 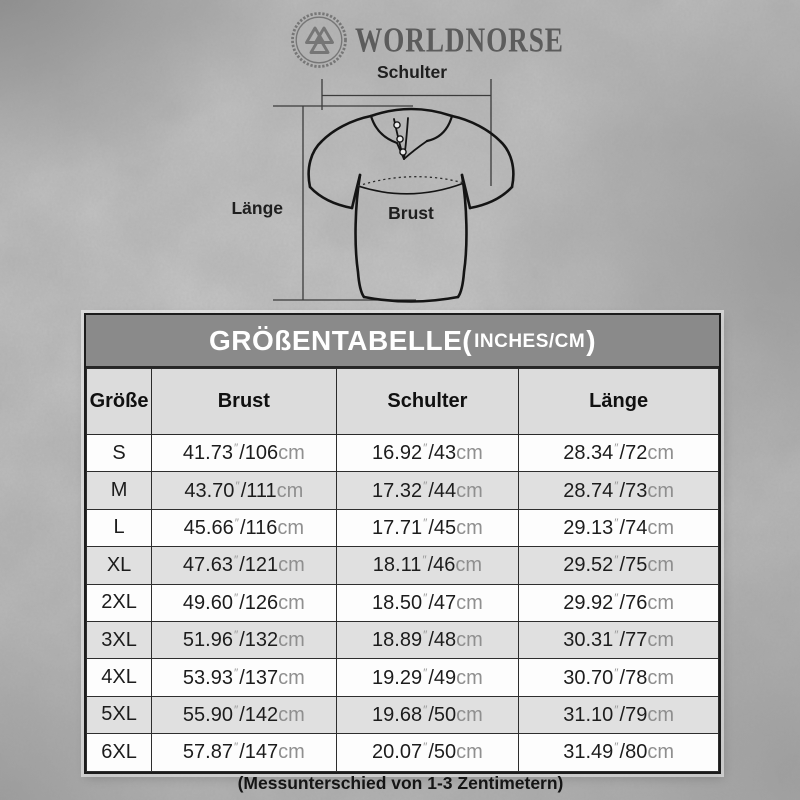 I want to click on inches-value: 53.93, so click(x=207, y=677).